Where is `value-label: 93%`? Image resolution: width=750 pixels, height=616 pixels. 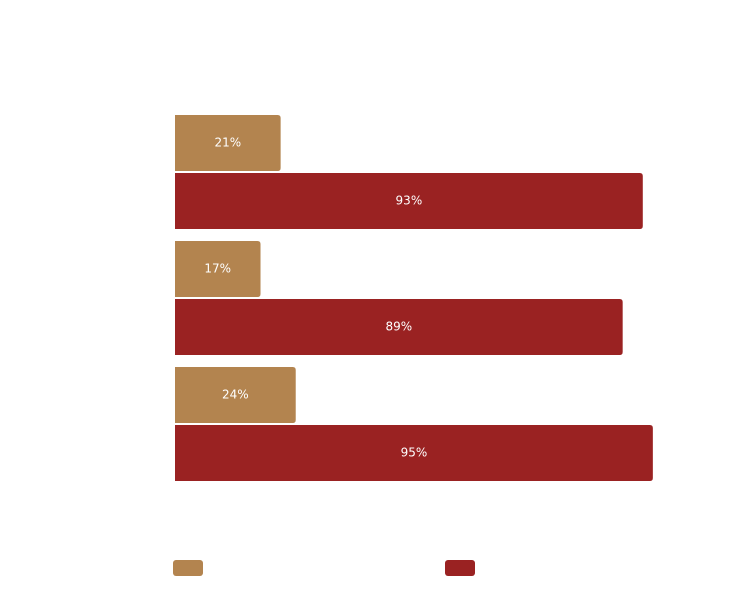 value-label: 93% is located at coordinates (409, 201).